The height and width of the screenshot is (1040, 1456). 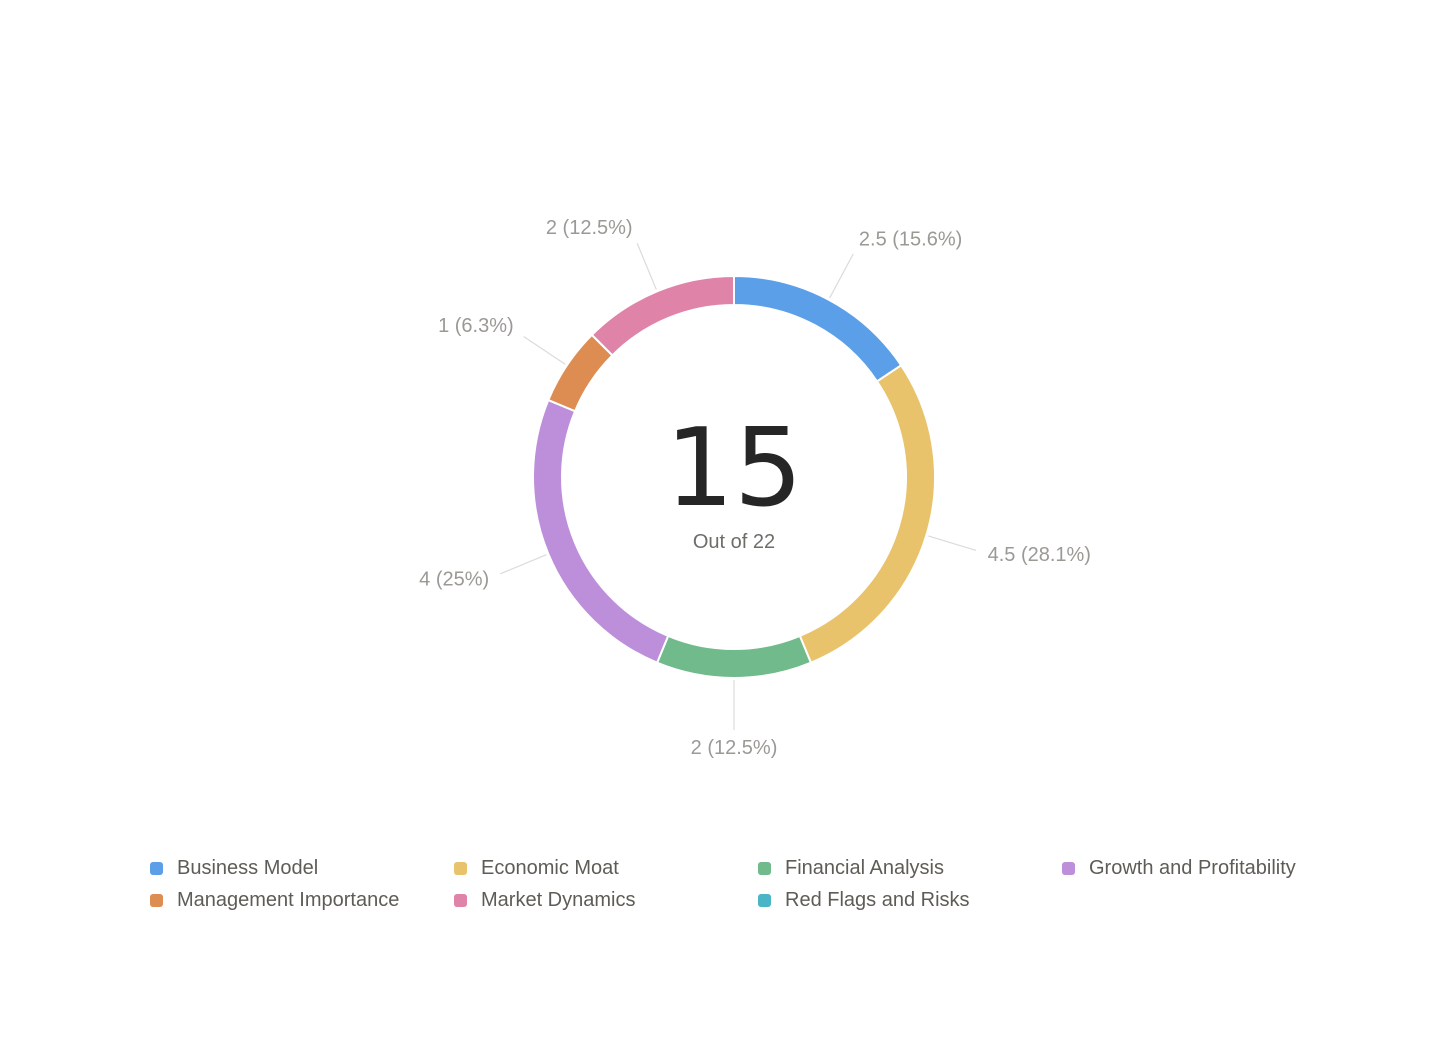 What do you see at coordinates (523, 564) in the screenshot?
I see `leader-line-growth-and-profitability` at bounding box center [523, 564].